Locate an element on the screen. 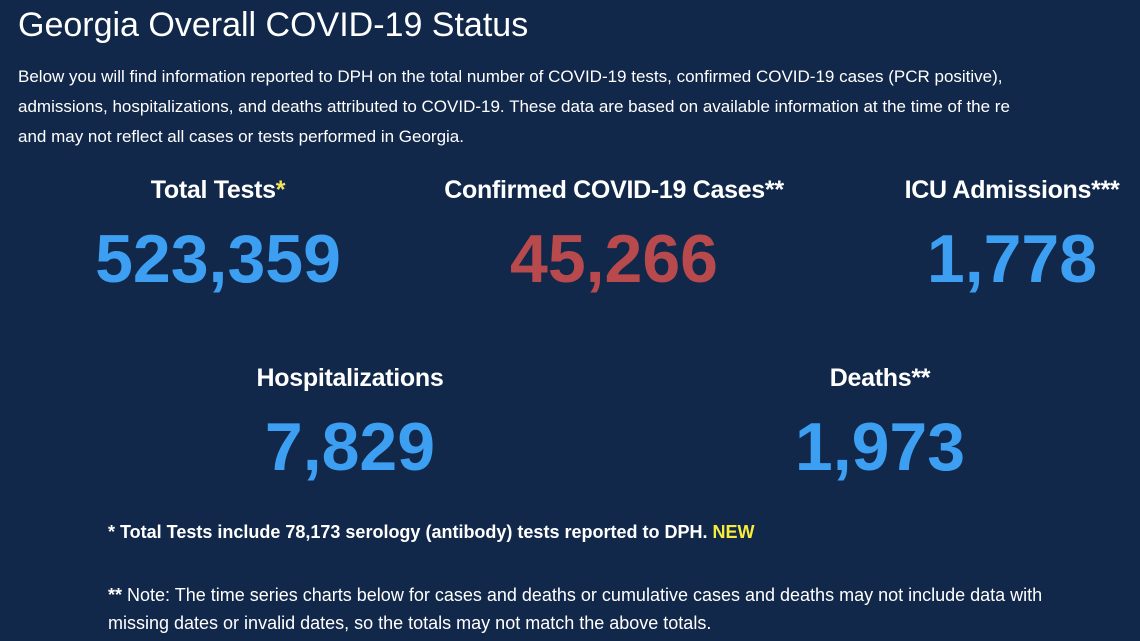 This screenshot has height=641, width=1140. stat-icu-admissions: ICU Admissions*** 1,778 is located at coordinates (1011, 234).